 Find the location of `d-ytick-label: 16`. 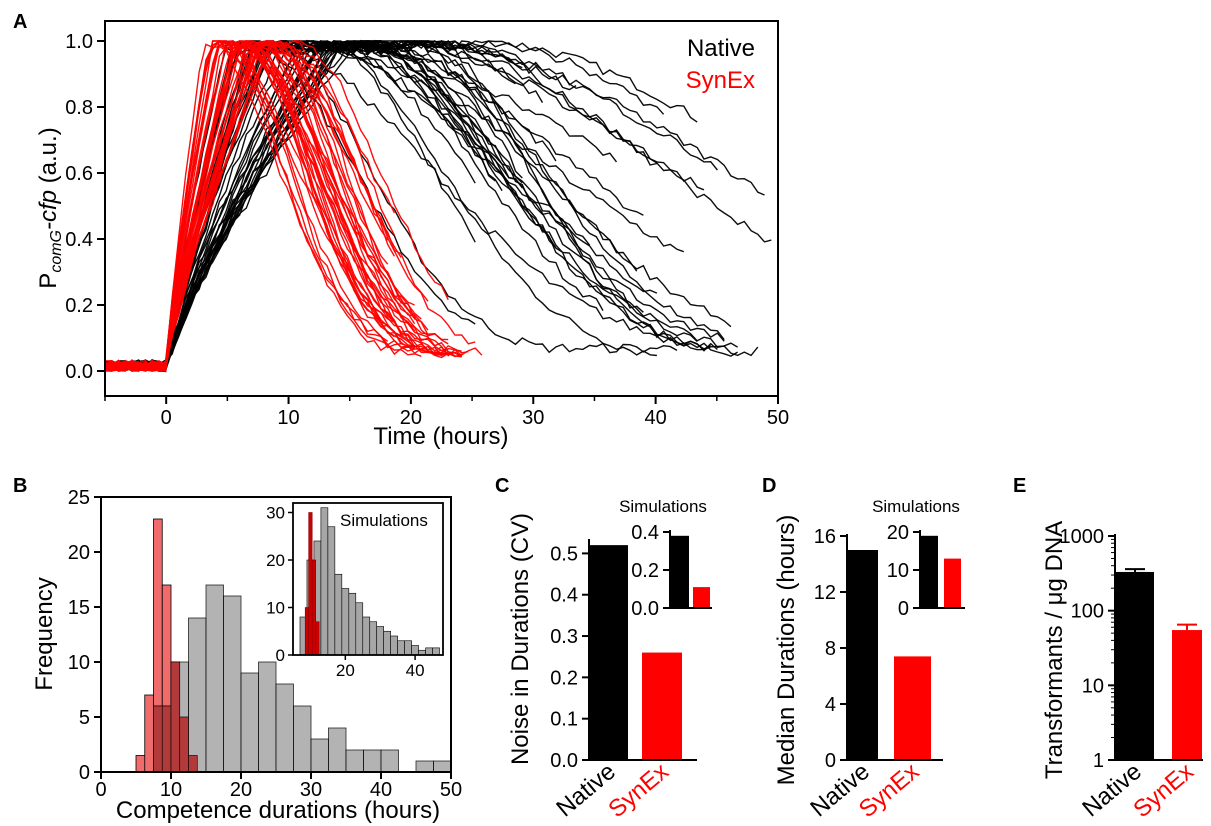

d-ytick-label: 16 is located at coordinates (825, 537).